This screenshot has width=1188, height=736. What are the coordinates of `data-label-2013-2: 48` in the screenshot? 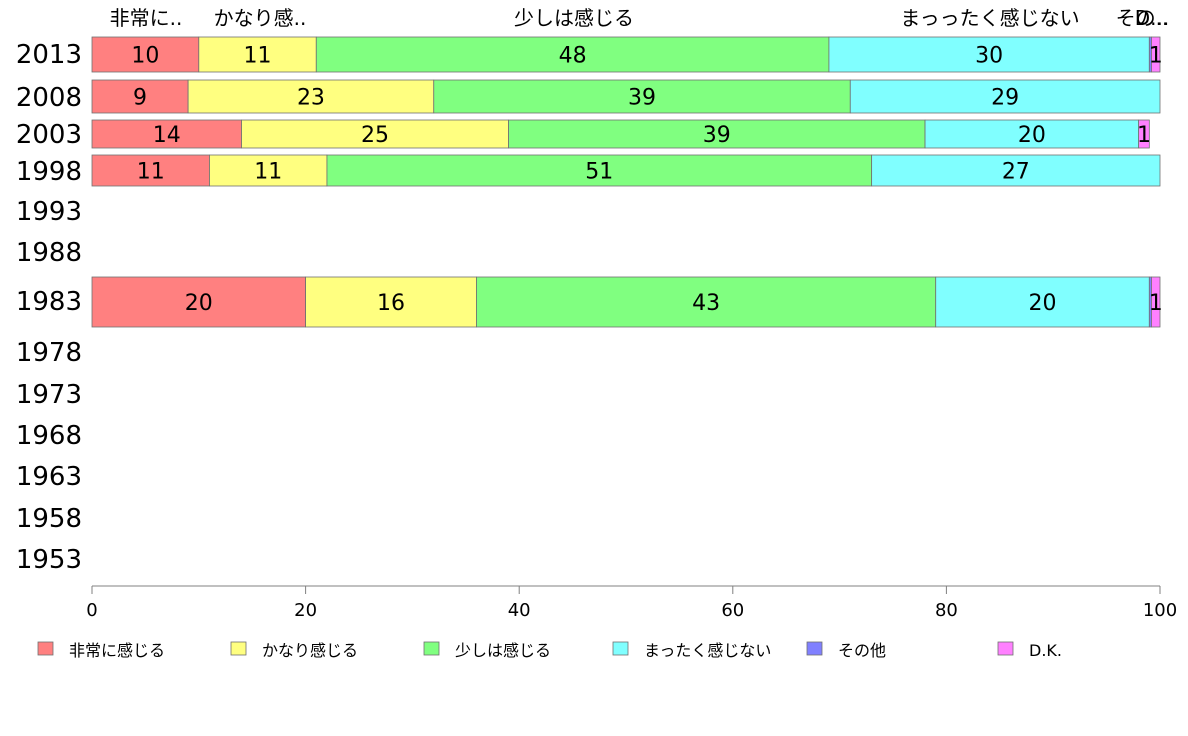 It's located at (573, 56).